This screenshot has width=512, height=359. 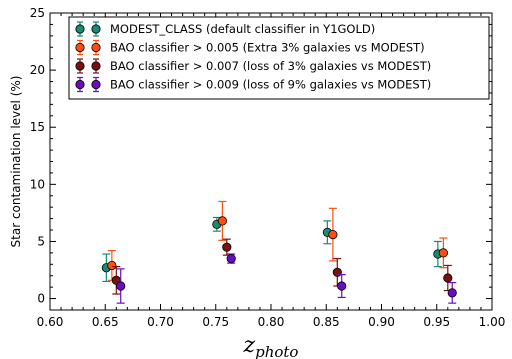 I want to click on x-tick-labels: 0.60 0.65 0.70 0.75 0.80 0.85 0.90 0.95 1.00, so click(x=271, y=322).